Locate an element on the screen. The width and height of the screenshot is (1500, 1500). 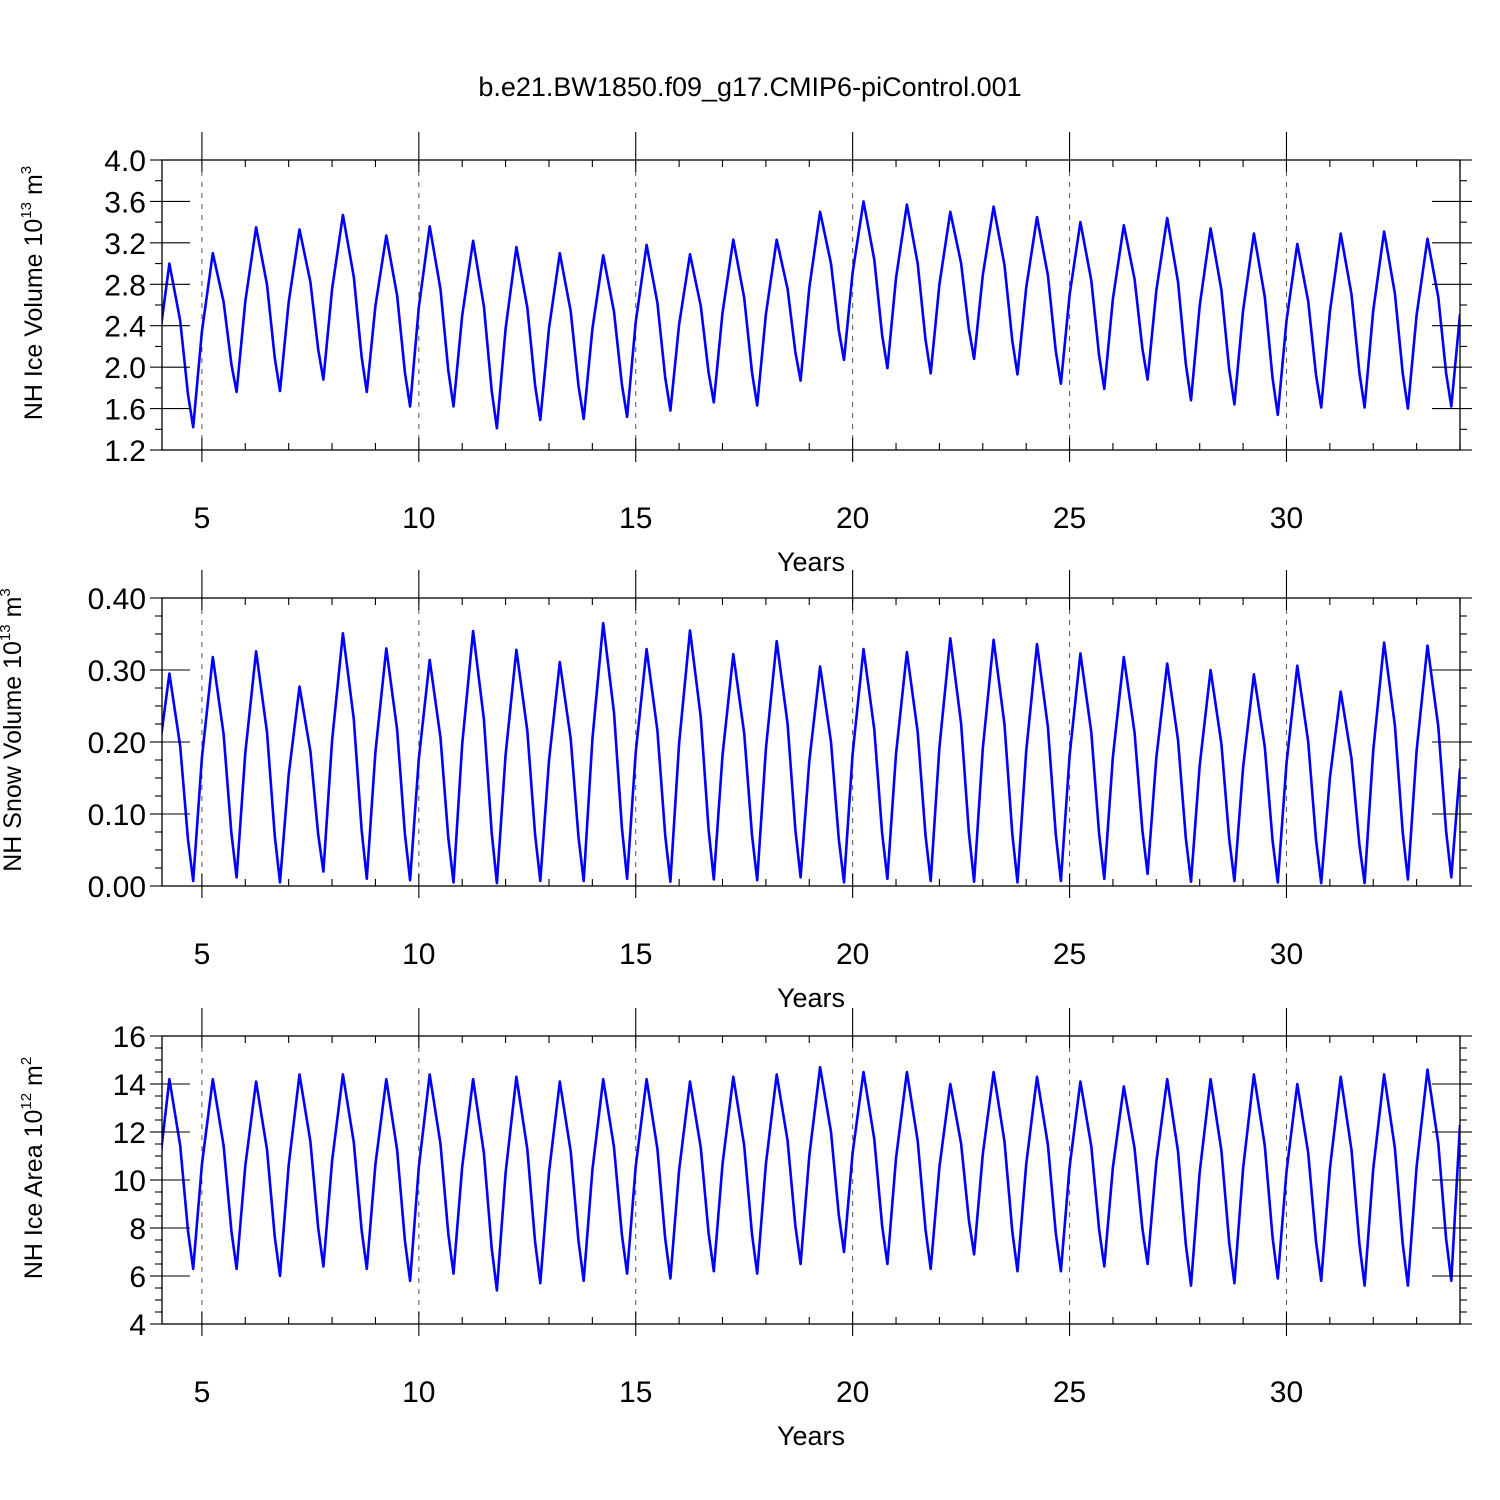
y-axis-label: NH Ice Volume 1013 m3 is located at coordinates (33, 293).